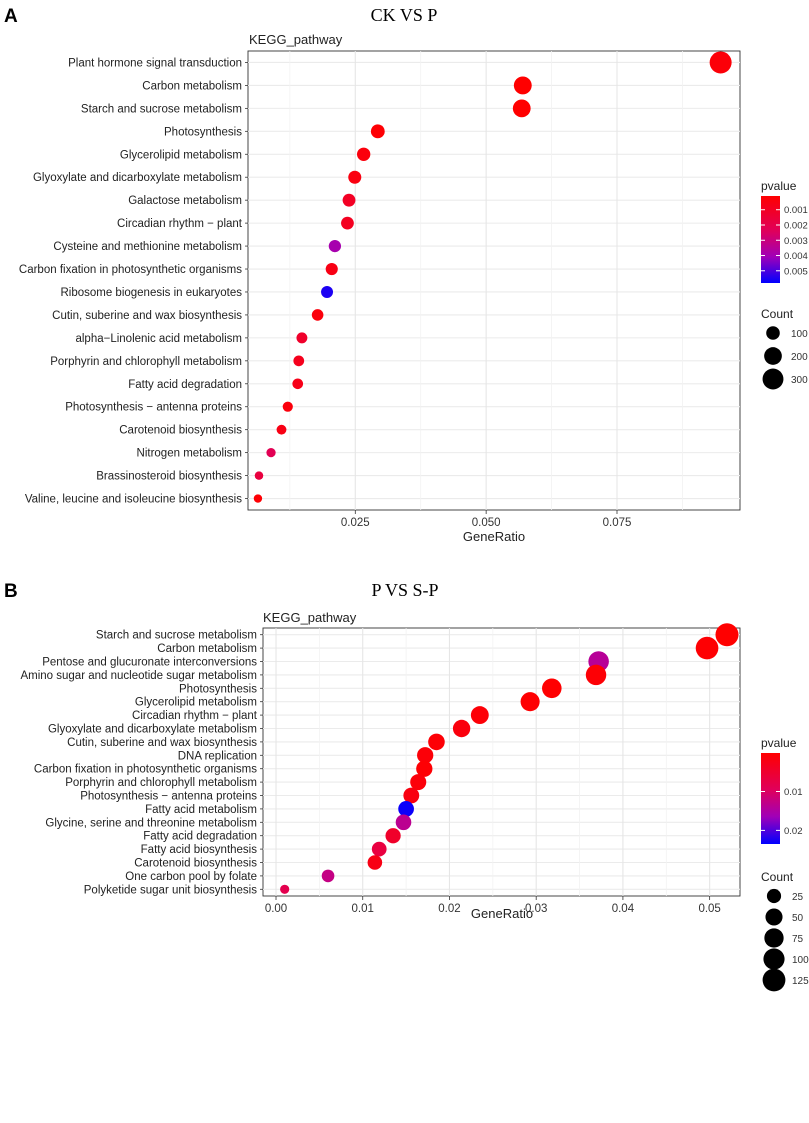  Describe the element at coordinates (449, 909) in the screenshot. I see `x-tick-label: 0.02` at that location.